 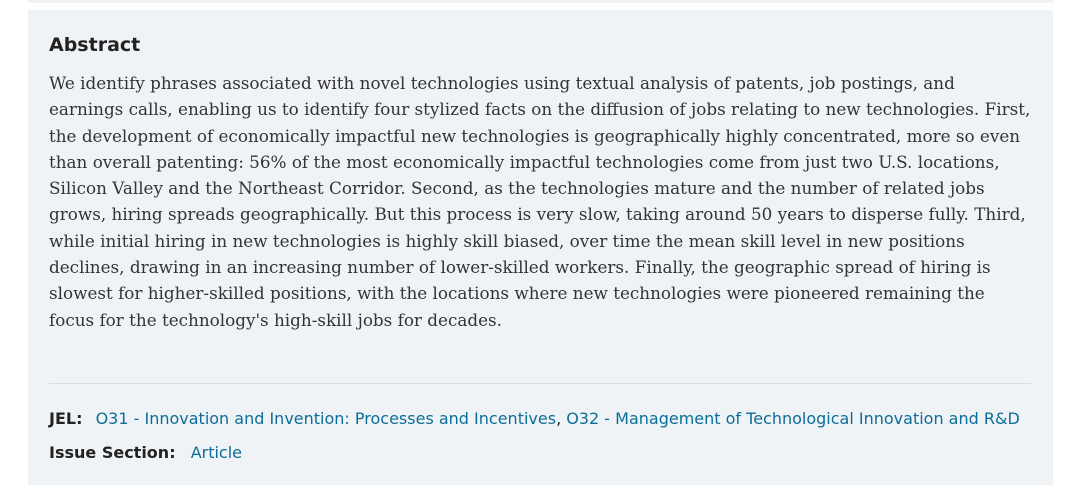 What do you see at coordinates (216, 452) in the screenshot?
I see `issue-section-link: Article` at bounding box center [216, 452].